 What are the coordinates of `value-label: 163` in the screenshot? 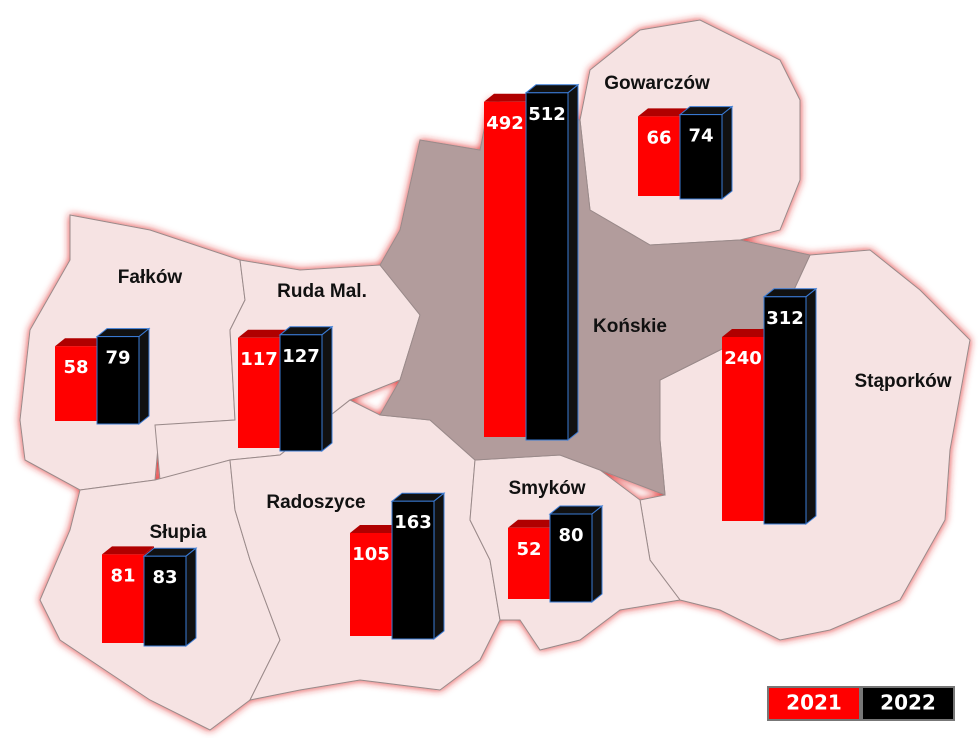 It's located at (413, 522).